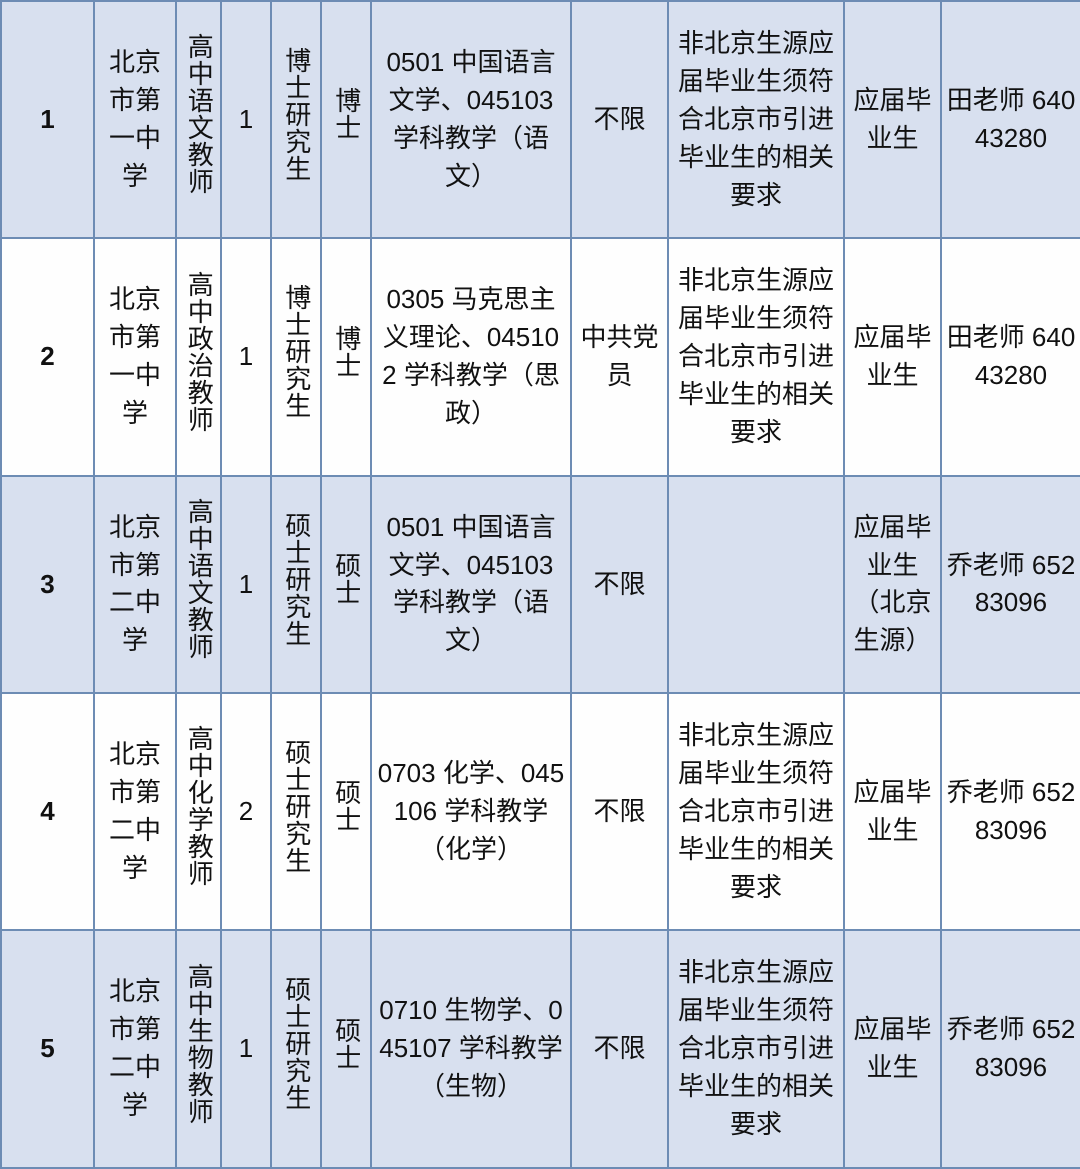 This screenshot has width=1080, height=1169. I want to click on political-status: 中共党员, so click(619, 356).